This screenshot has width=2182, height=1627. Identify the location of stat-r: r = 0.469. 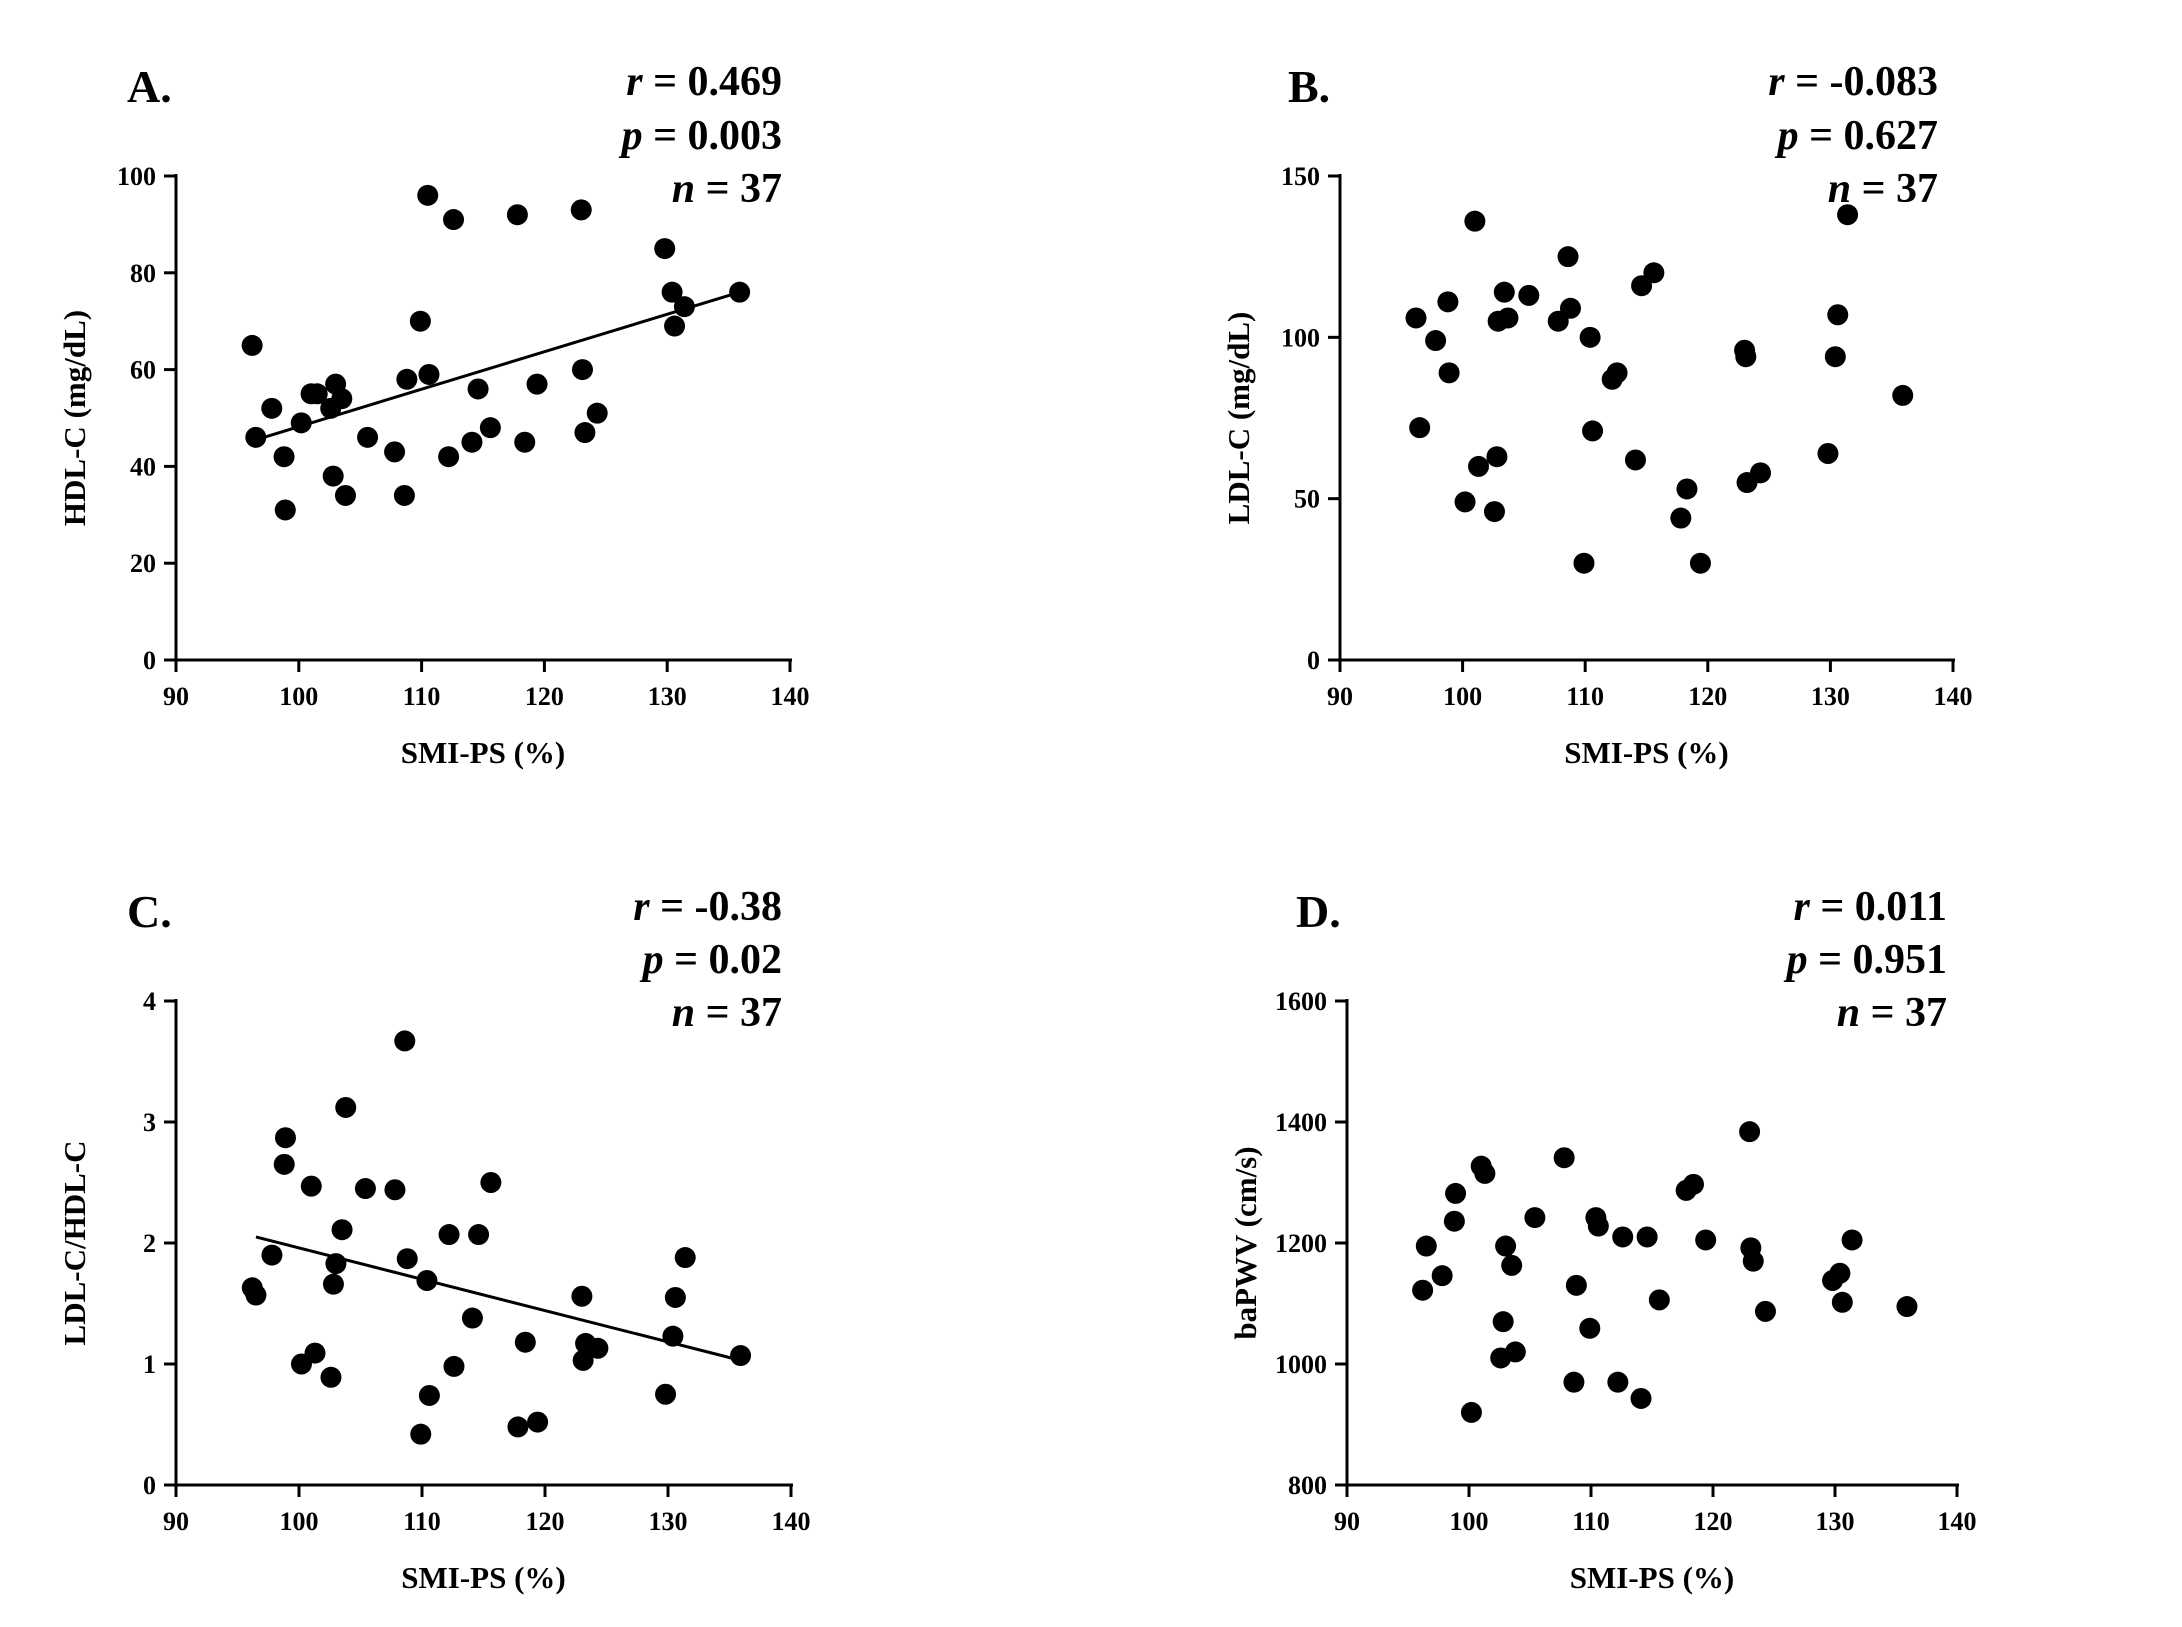
(704, 82).